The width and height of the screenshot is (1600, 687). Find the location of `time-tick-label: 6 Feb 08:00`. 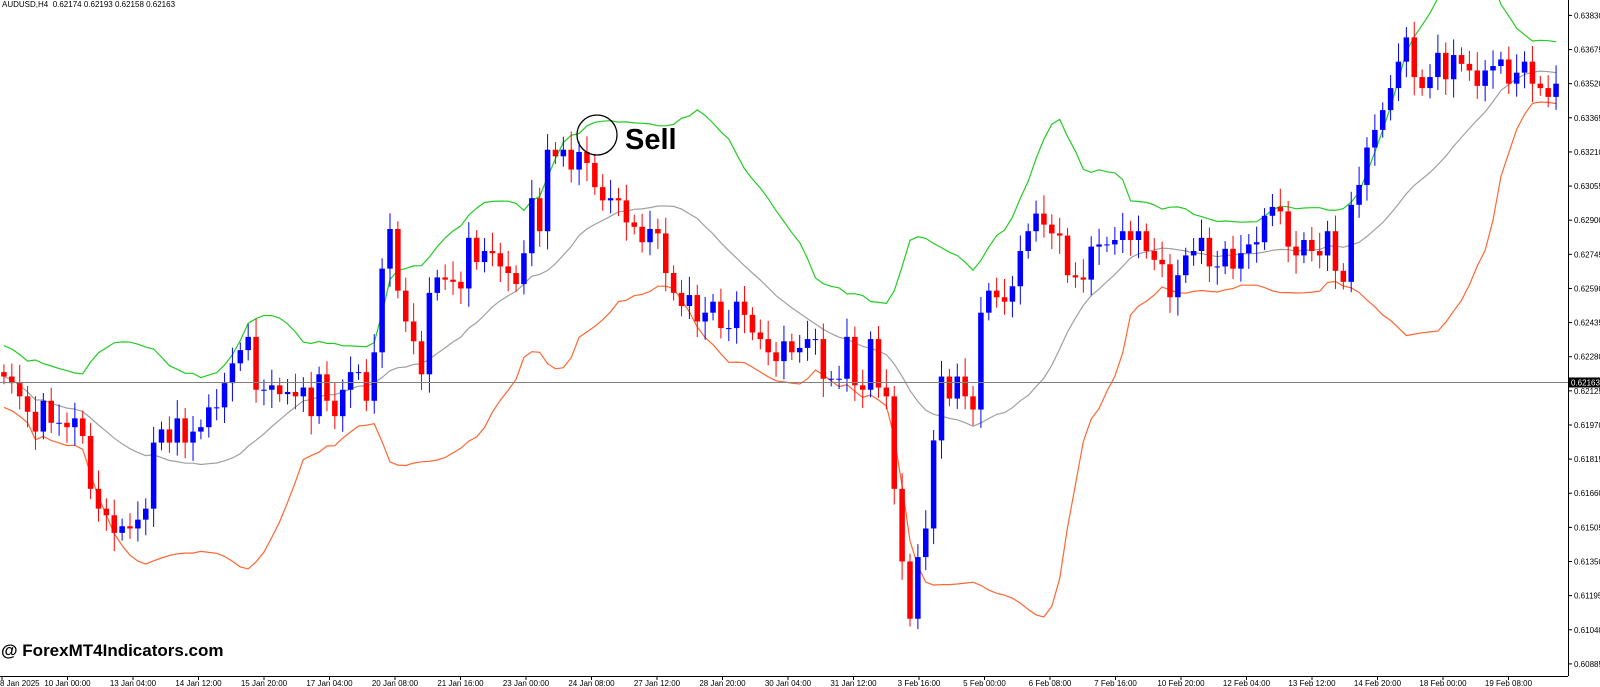

time-tick-label: 6 Feb 08:00 is located at coordinates (1050, 683).